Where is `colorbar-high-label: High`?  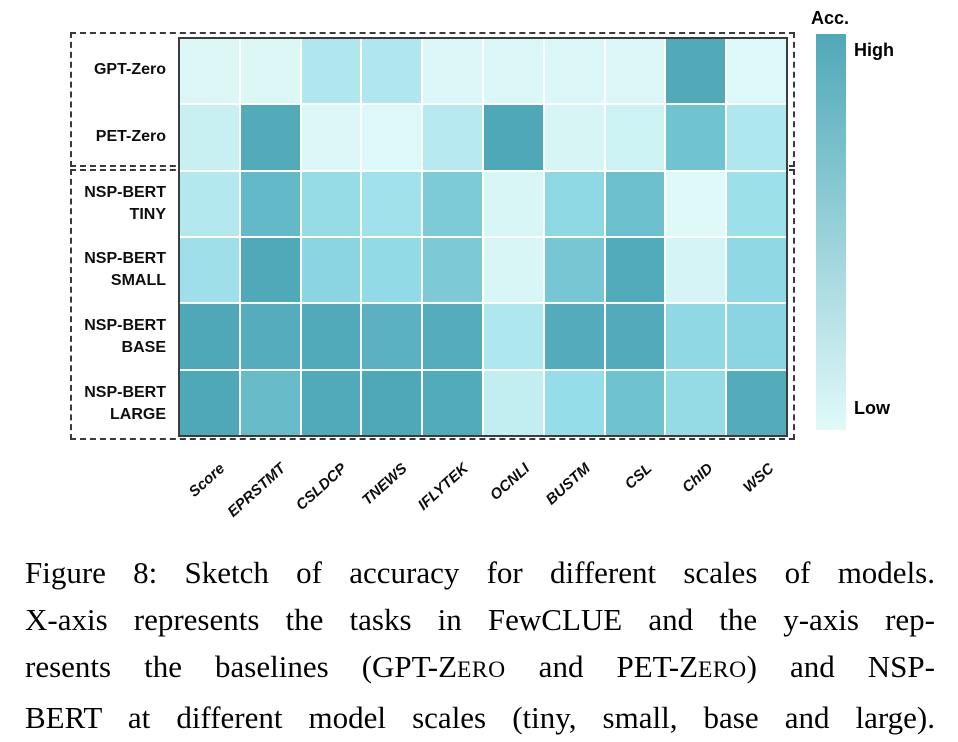 colorbar-high-label: High is located at coordinates (874, 50).